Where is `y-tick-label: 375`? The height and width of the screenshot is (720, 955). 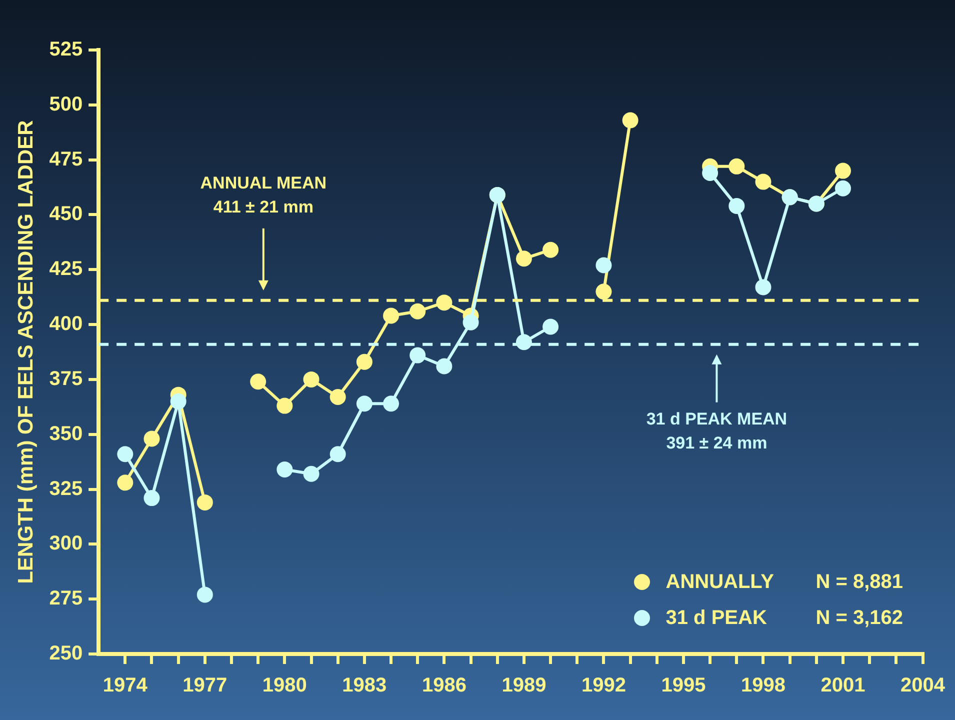
y-tick-label: 375 is located at coordinates (66, 379).